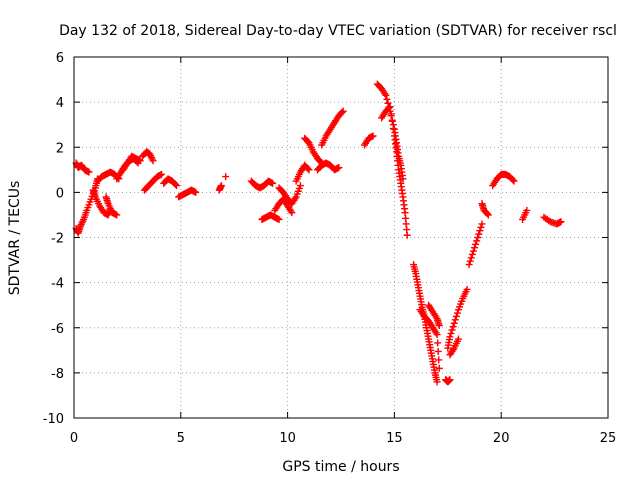 The width and height of the screenshot is (640, 480). Describe the element at coordinates (287, 438) in the screenshot. I see `x-tick-label: 10` at that location.